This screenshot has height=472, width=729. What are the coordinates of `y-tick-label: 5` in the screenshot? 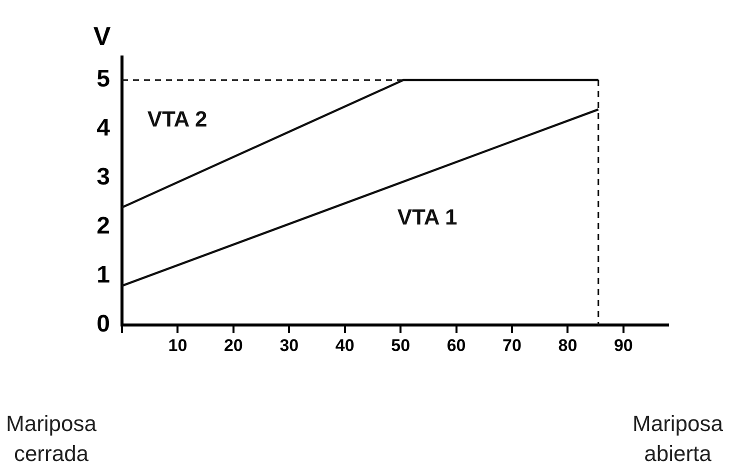 It's located at (103, 79).